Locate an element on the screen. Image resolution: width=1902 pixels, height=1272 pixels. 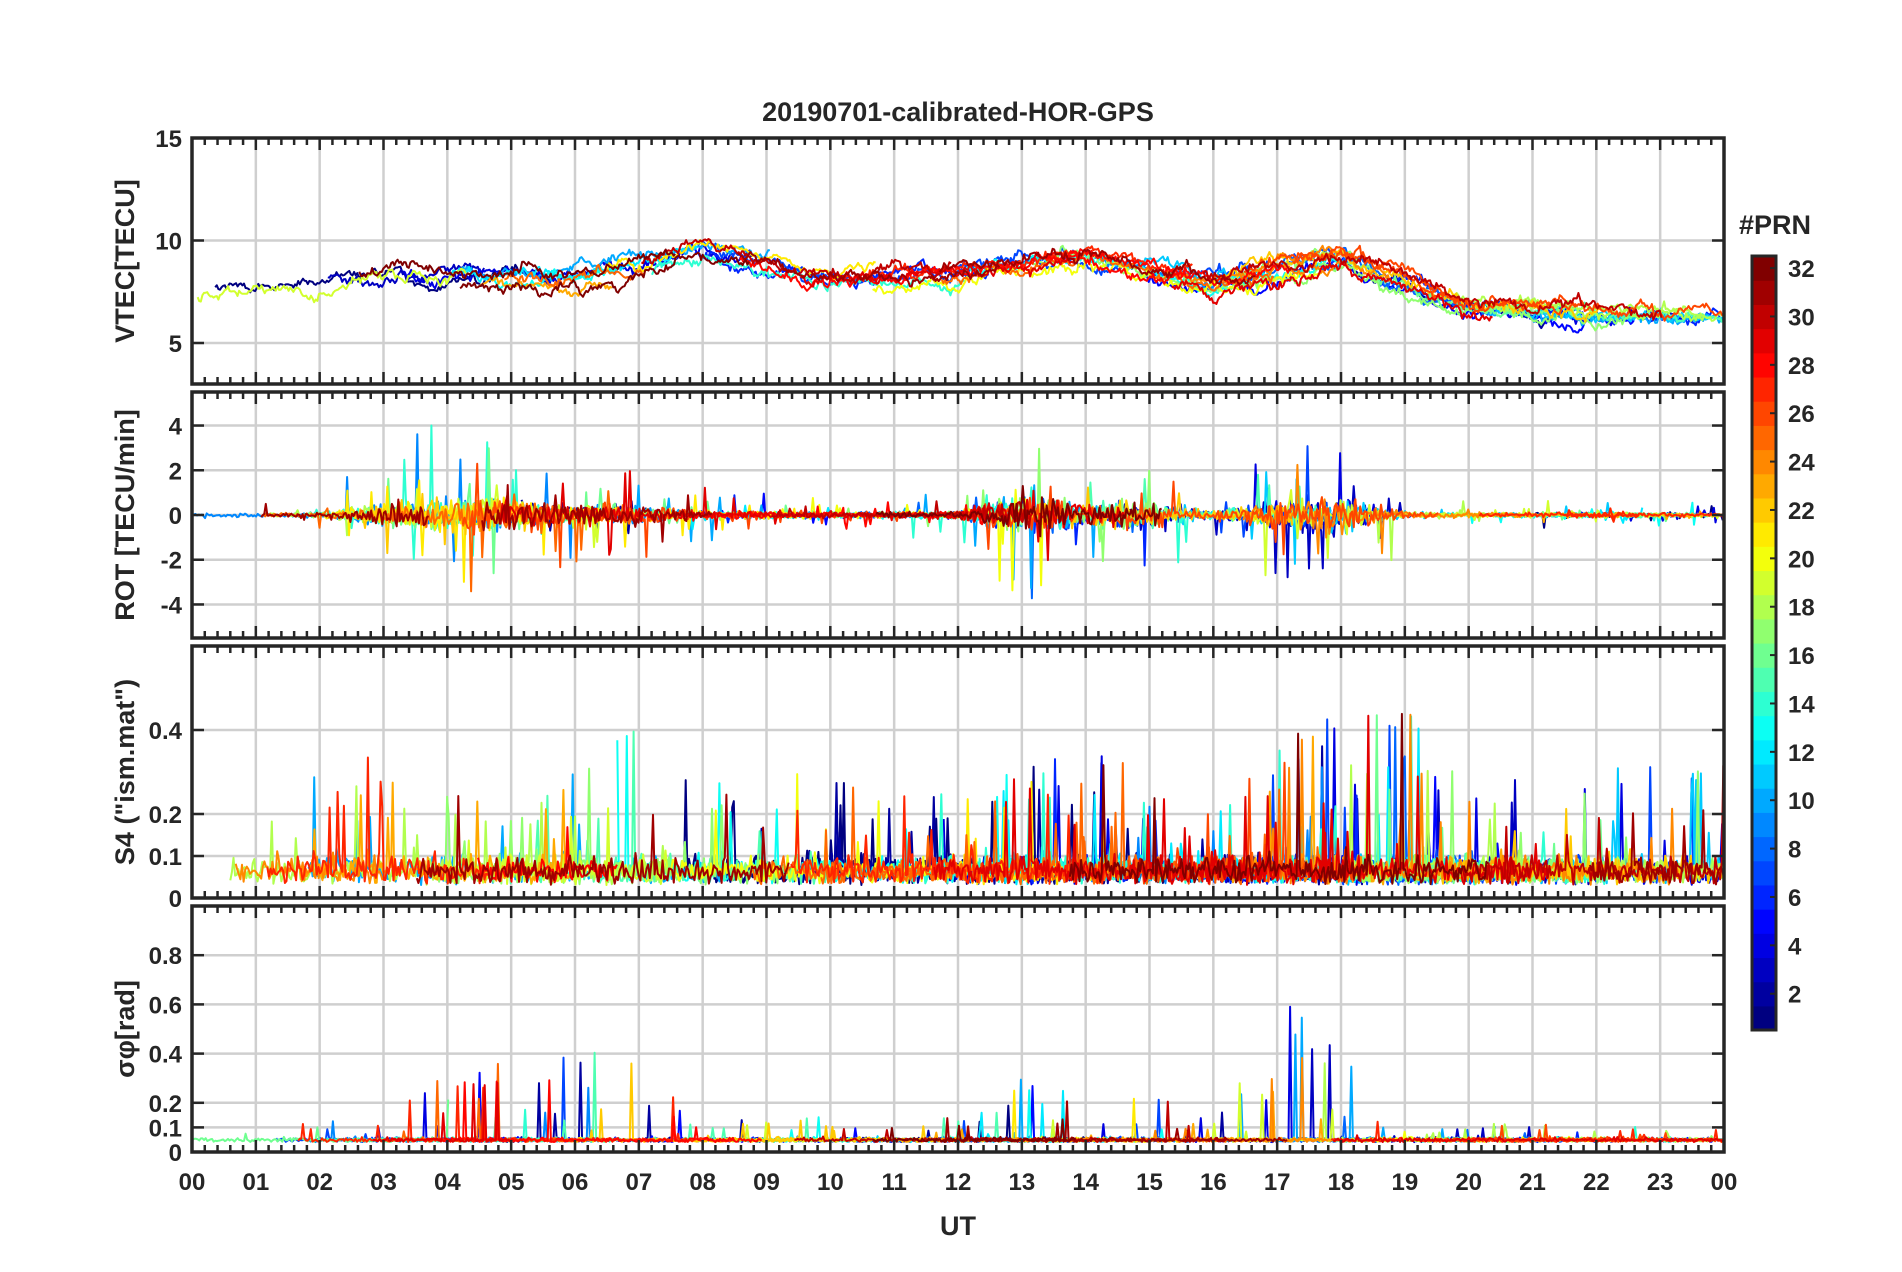
colorbar-tick-label: 26 is located at coordinates (1801, 414).